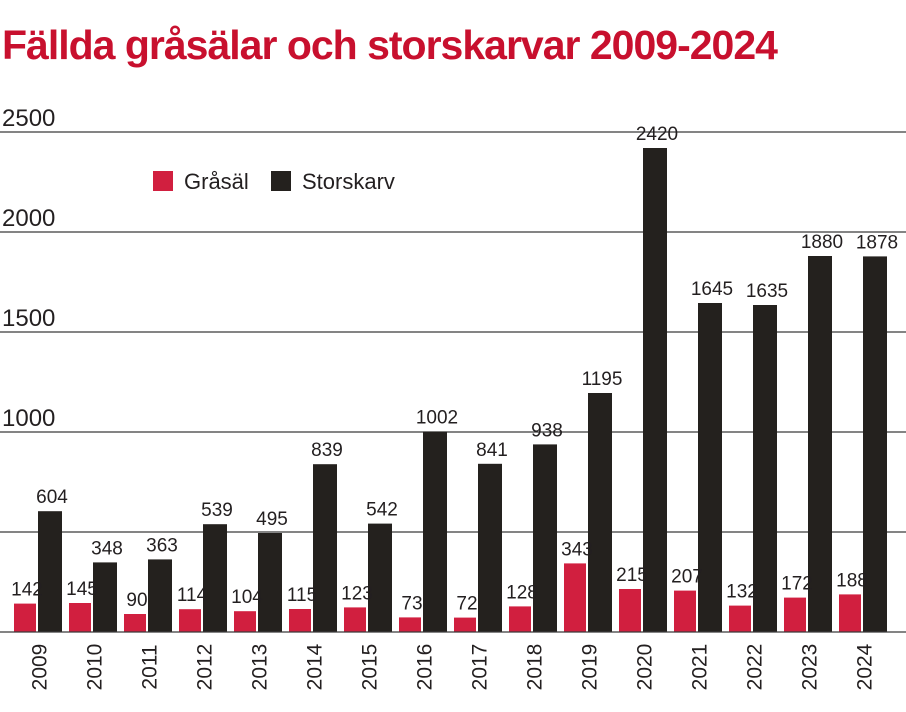 This screenshot has height=712, width=906. What do you see at coordinates (281, 181) in the screenshot?
I see `legend-swatch-storskarv` at bounding box center [281, 181].